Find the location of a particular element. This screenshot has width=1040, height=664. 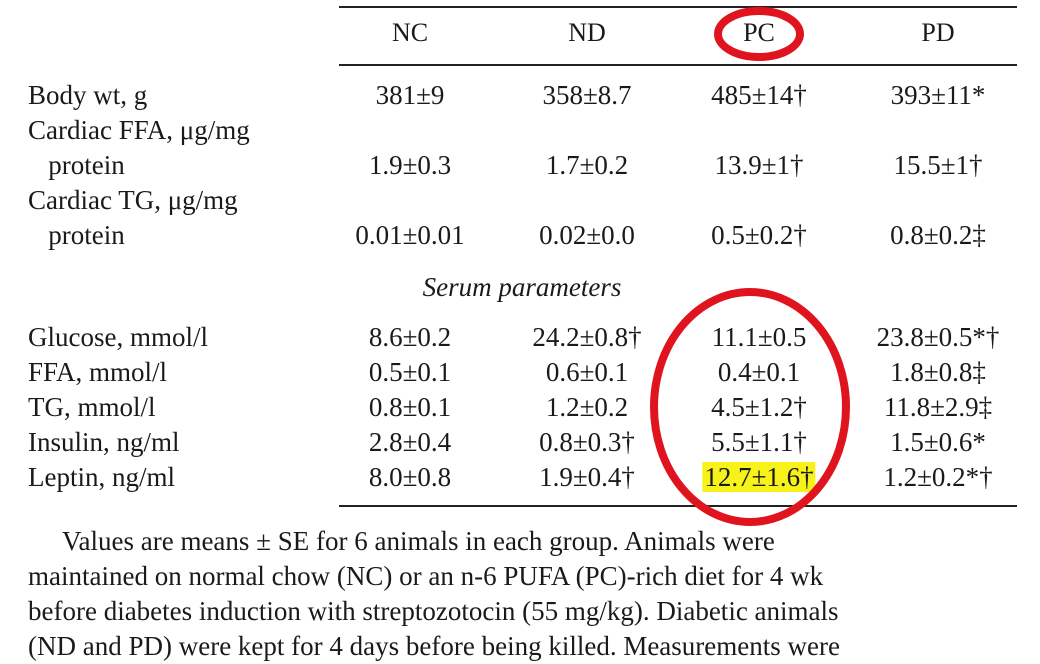

table-cell: 2.8±0.4 is located at coordinates (410, 442).